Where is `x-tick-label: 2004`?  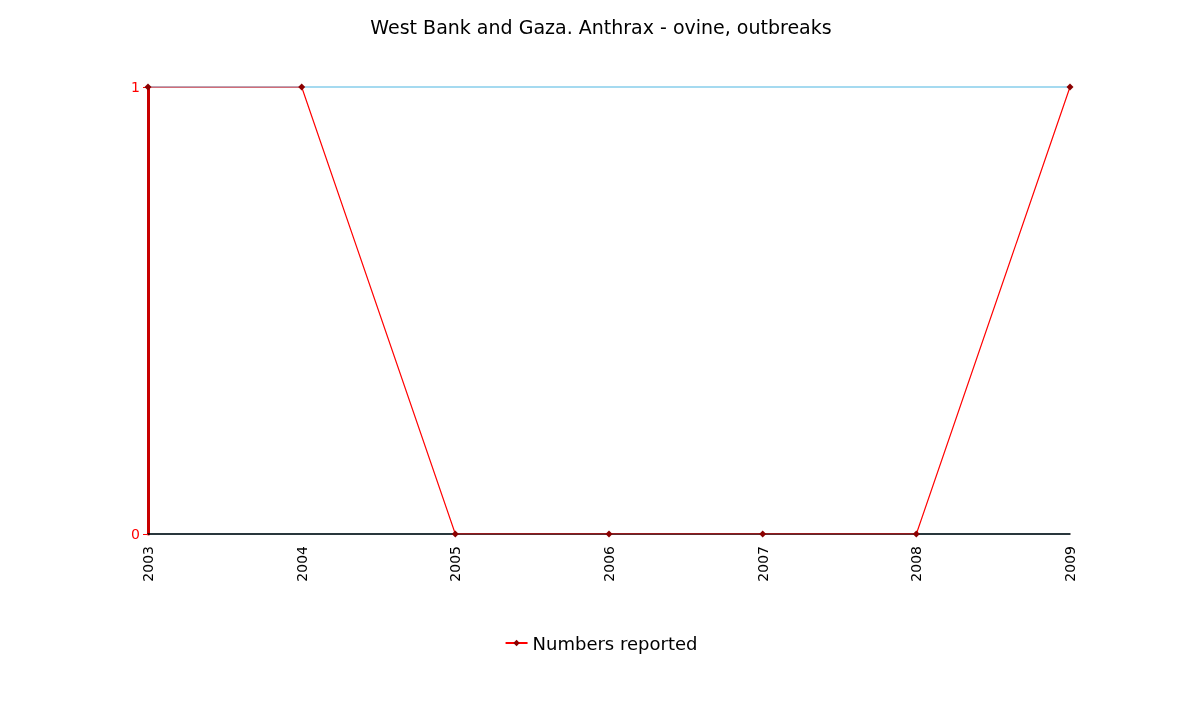
x-tick-label: 2004 is located at coordinates (301, 563).